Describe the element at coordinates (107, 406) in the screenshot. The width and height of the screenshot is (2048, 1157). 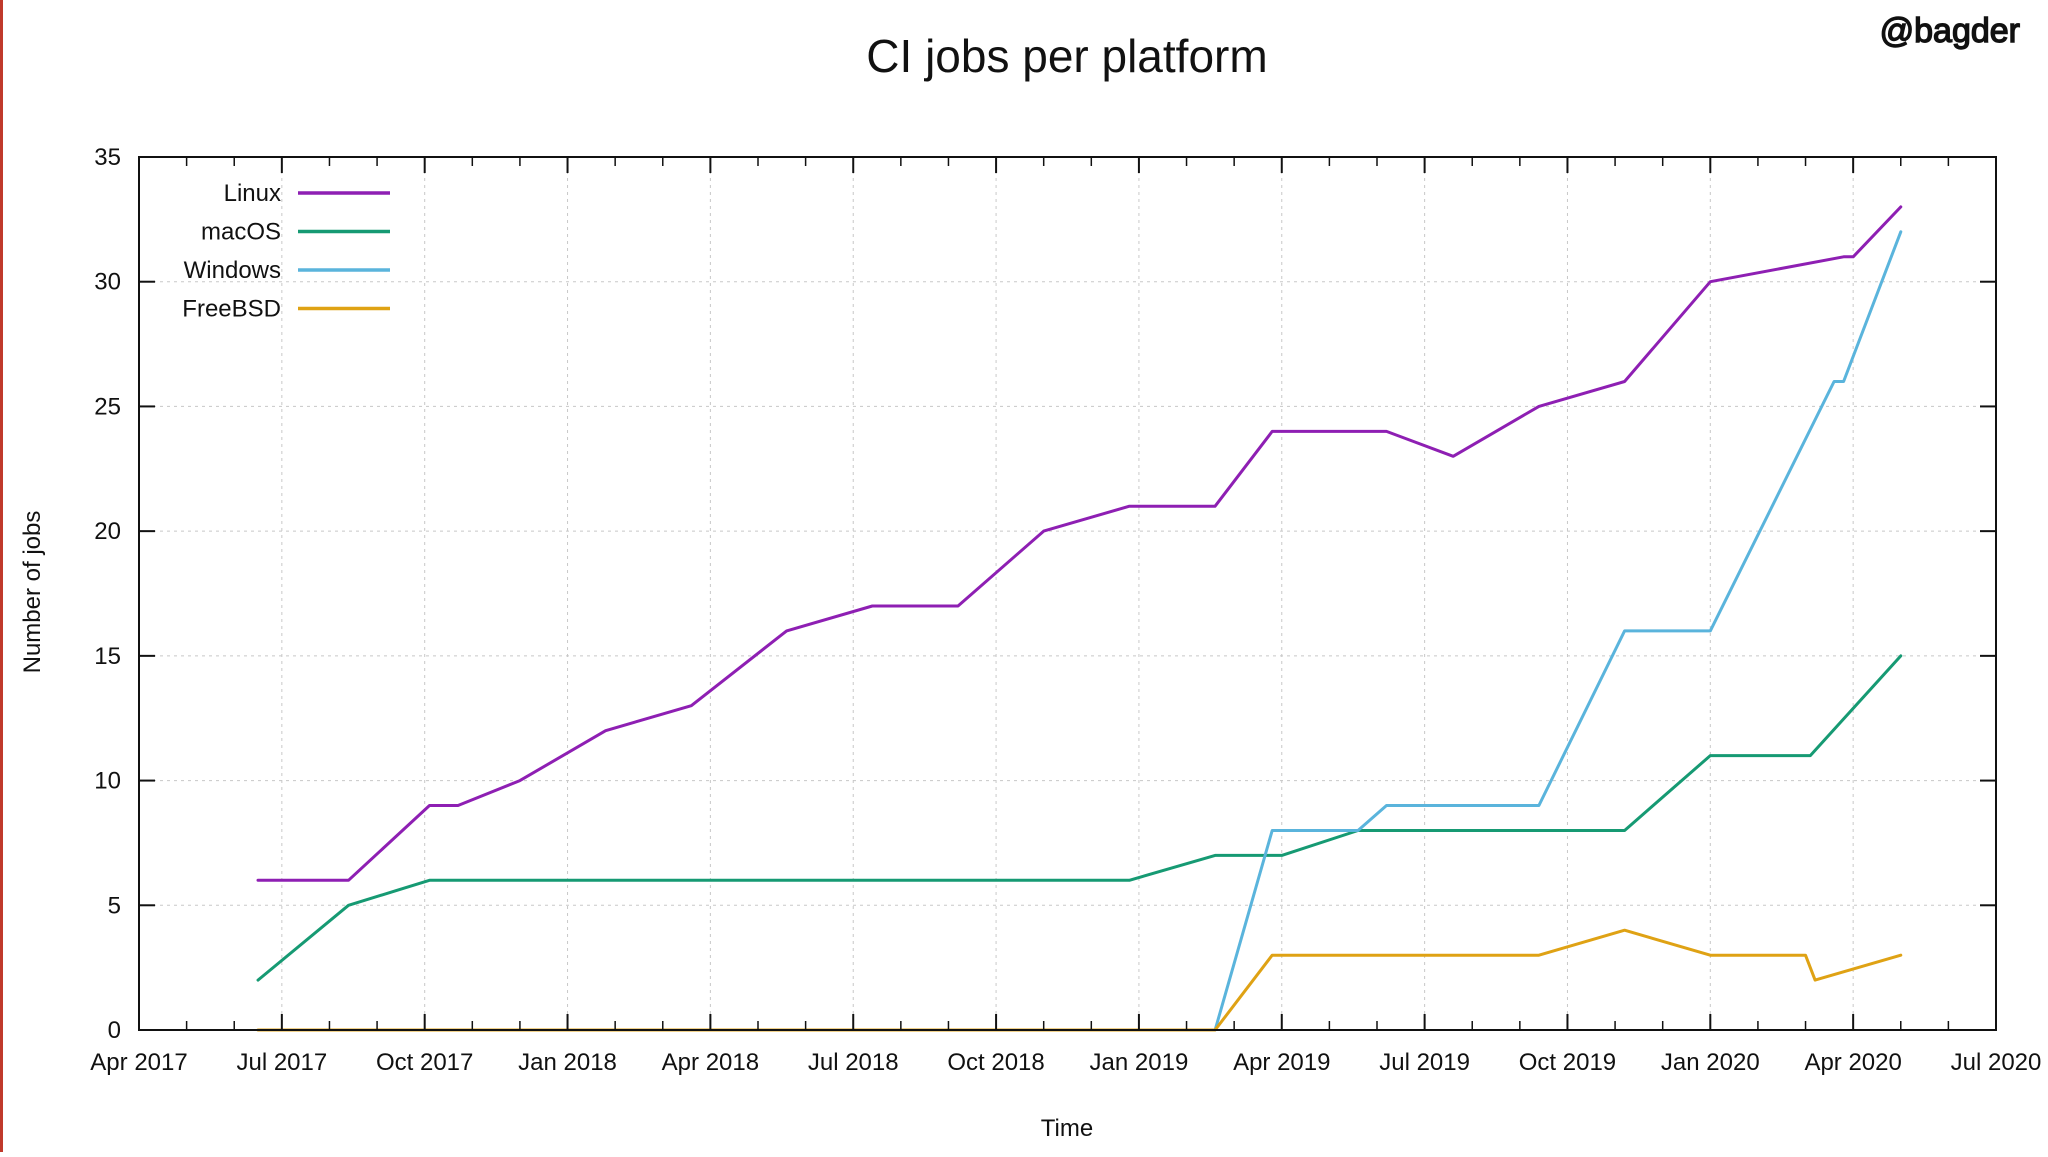
I see `y-tick-label: 25` at that location.